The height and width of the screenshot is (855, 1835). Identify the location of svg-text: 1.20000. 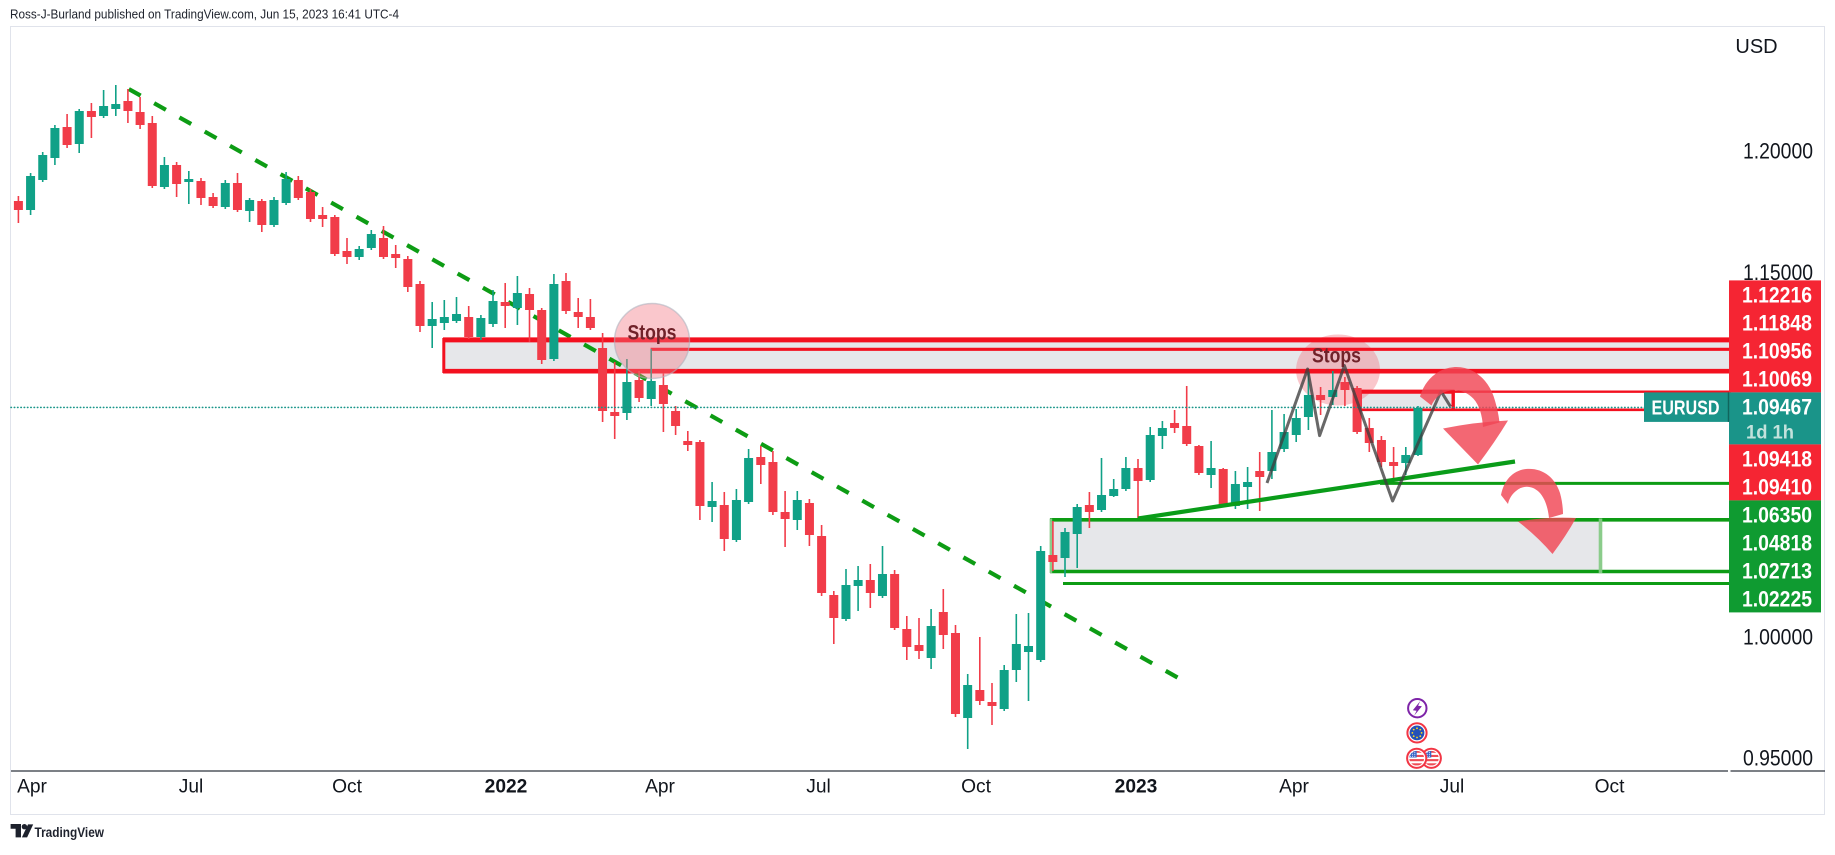
(1778, 151).